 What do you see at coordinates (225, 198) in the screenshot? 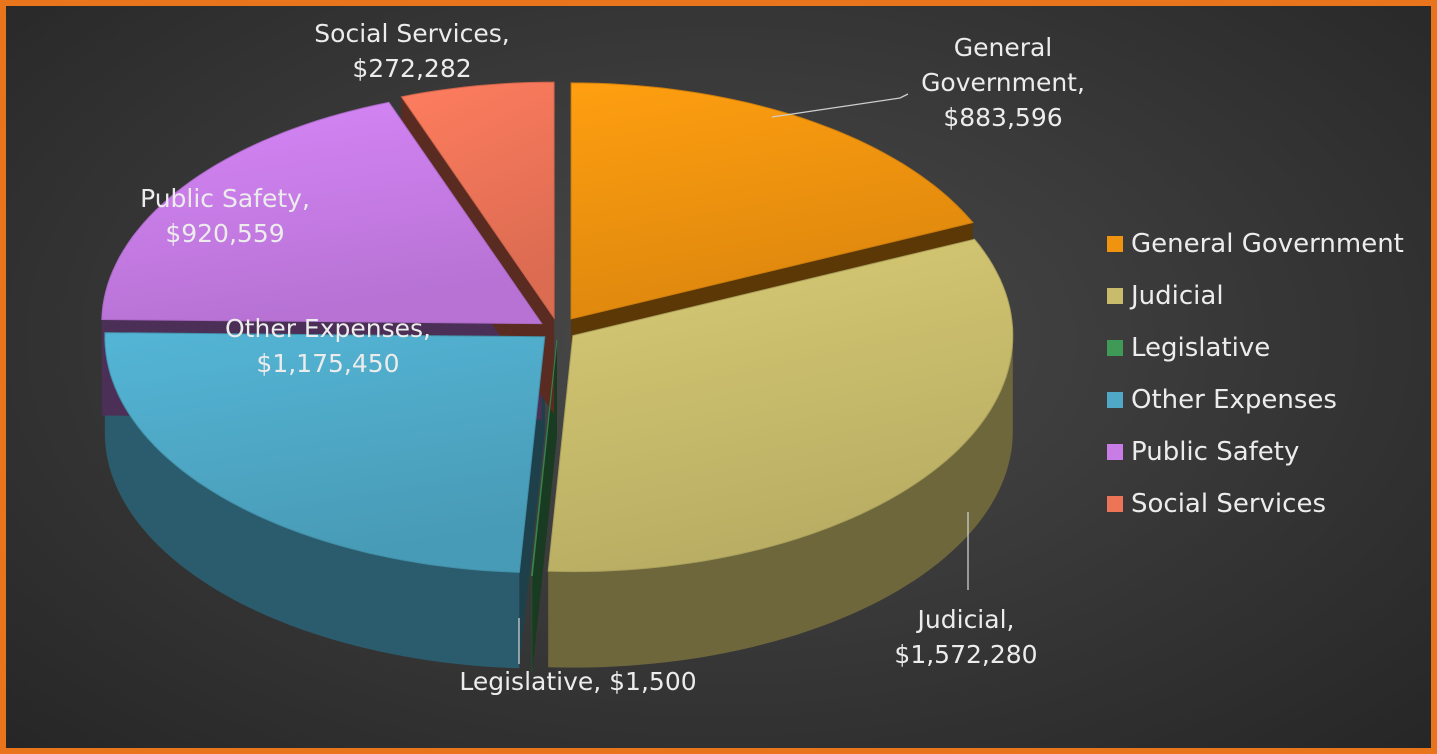
I see `data-label-public-safety: Public Safety,` at bounding box center [225, 198].